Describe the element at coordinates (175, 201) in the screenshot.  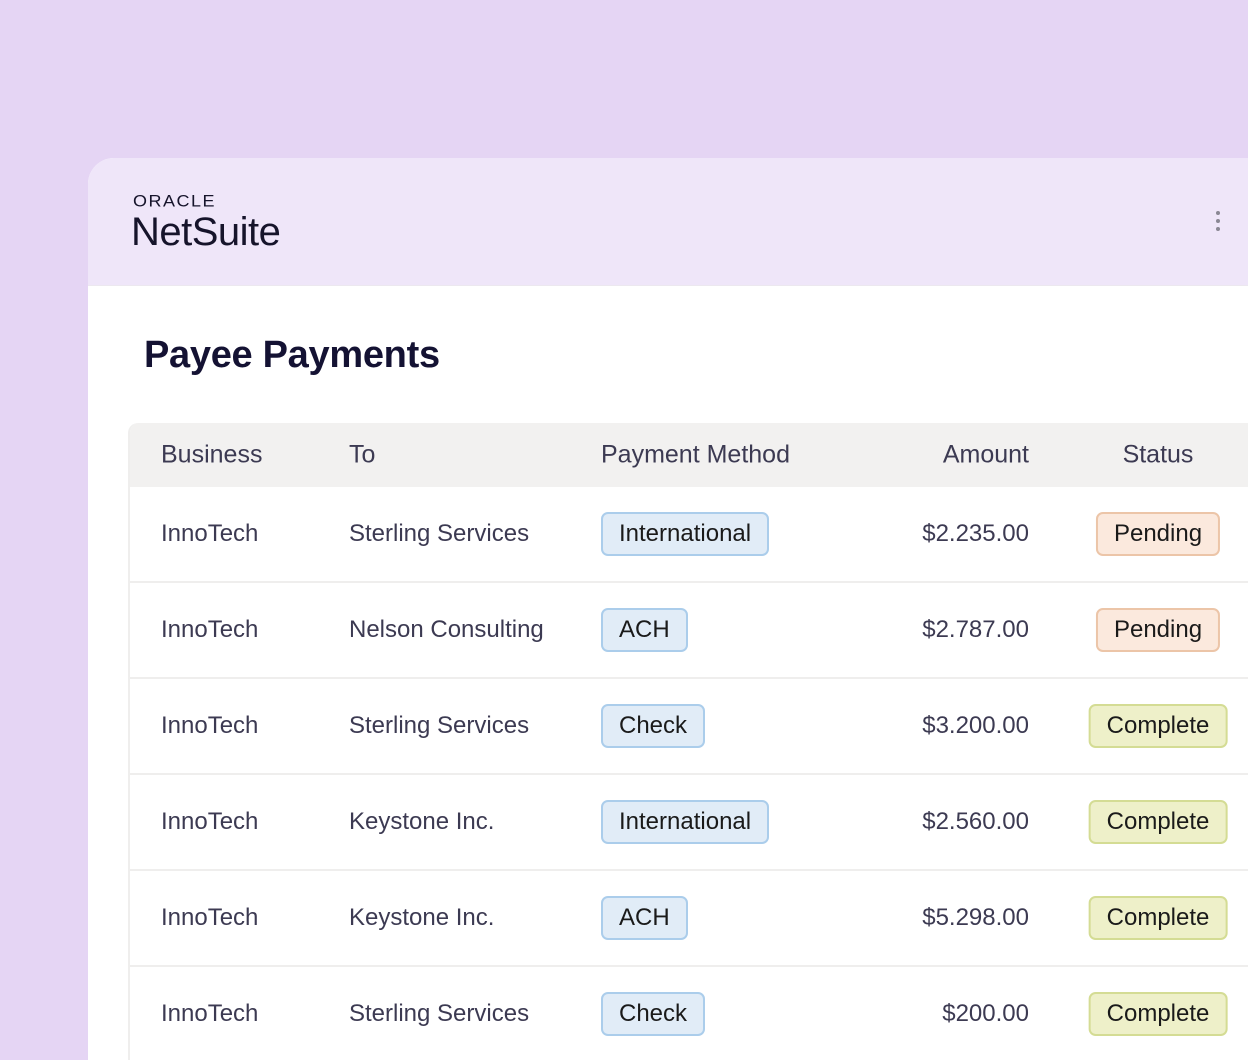
I see `oracle-logo: ORACLE` at that location.